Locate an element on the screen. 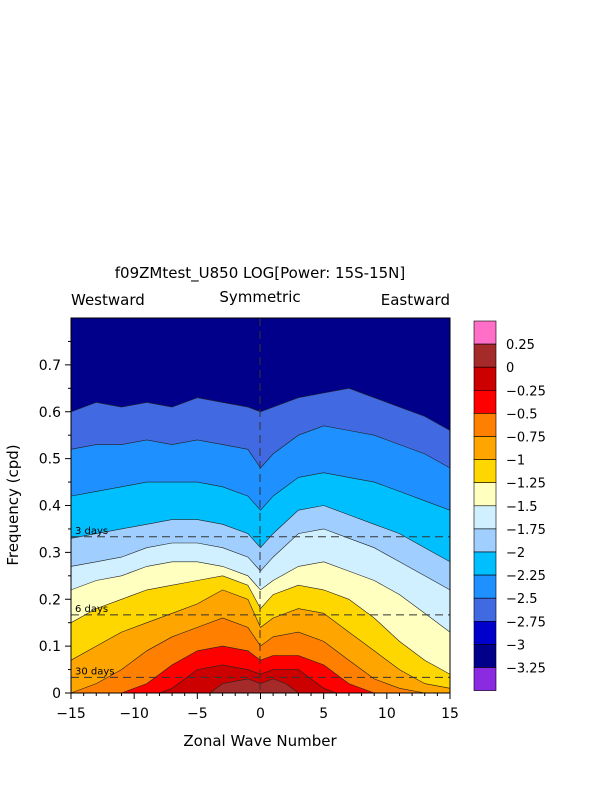  colorbar-label: 0 is located at coordinates (510, 368).